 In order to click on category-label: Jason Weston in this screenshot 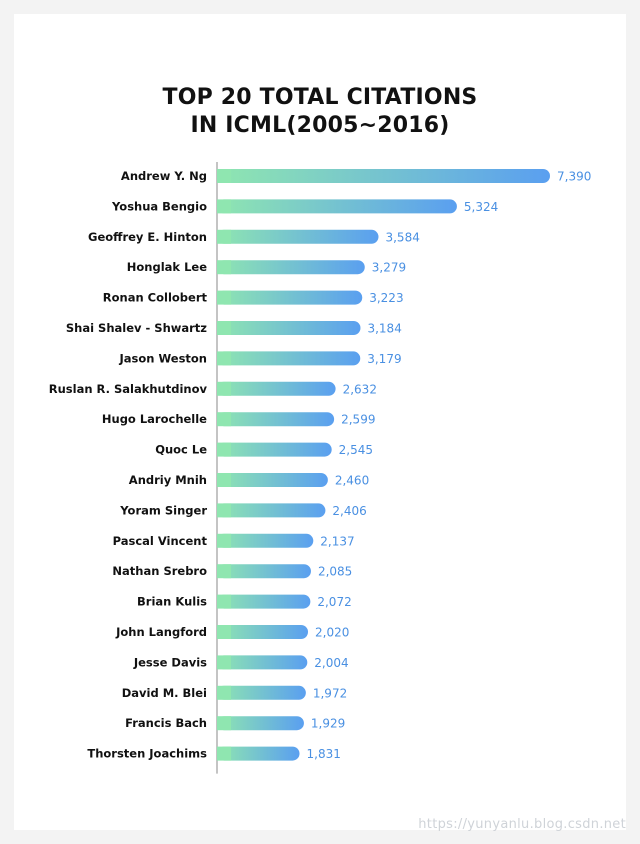, I will do `click(163, 358)`.